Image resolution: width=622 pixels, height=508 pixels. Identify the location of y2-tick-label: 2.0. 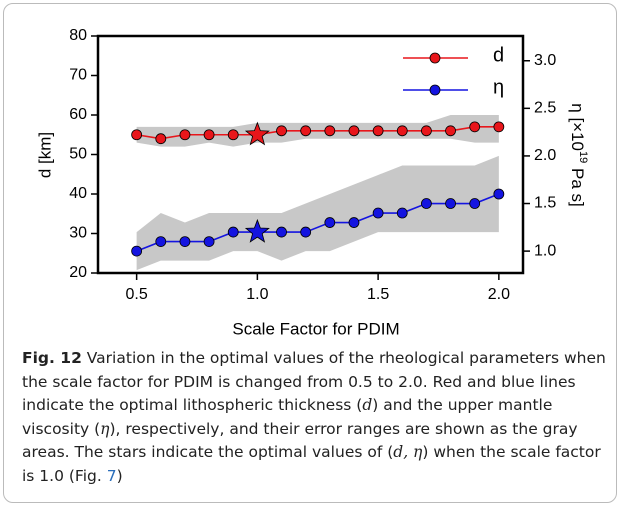
(545, 155).